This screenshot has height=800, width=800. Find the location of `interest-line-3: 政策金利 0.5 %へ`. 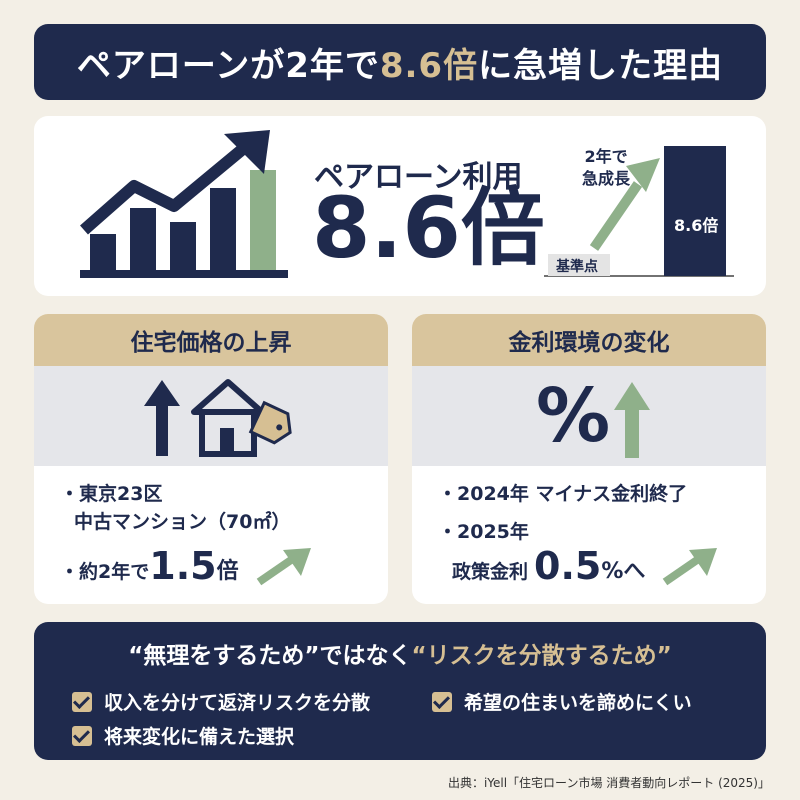

interest-line-3: 政策金利 0.5 %へ is located at coordinates (602, 566).